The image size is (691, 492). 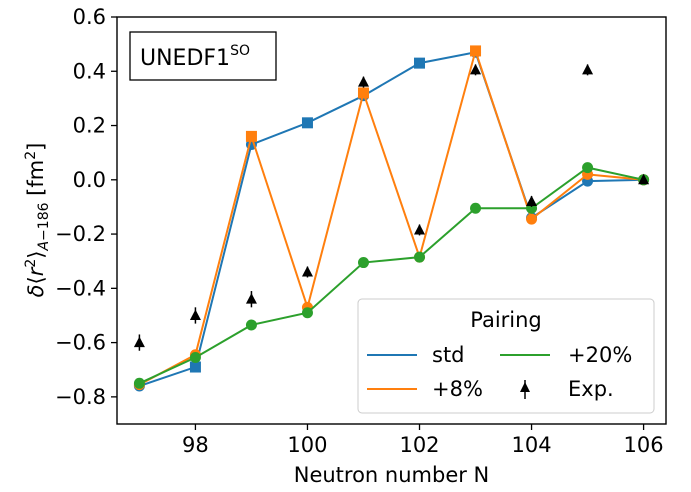 I want to click on legend: Pairing std +20% +8% Exp., so click(x=506, y=356).